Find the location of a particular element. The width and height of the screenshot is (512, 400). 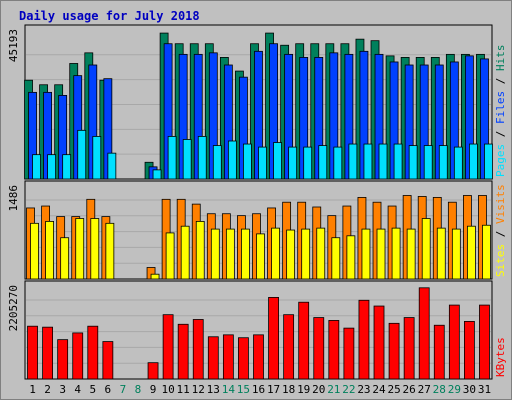

x-tick-label-day-25: 25 is located at coordinates (393, 389).